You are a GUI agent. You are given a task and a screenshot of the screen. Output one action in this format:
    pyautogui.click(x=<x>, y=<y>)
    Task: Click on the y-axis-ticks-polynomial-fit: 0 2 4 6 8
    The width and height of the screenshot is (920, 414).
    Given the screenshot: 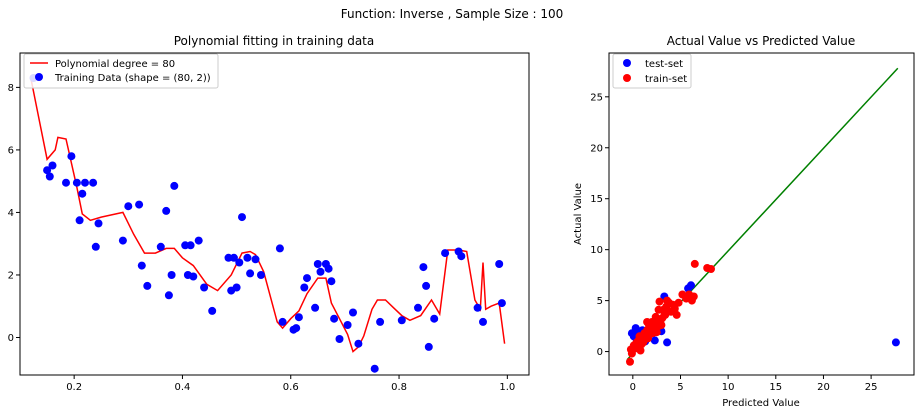 What is the action you would take?
    pyautogui.click(x=14, y=213)
    